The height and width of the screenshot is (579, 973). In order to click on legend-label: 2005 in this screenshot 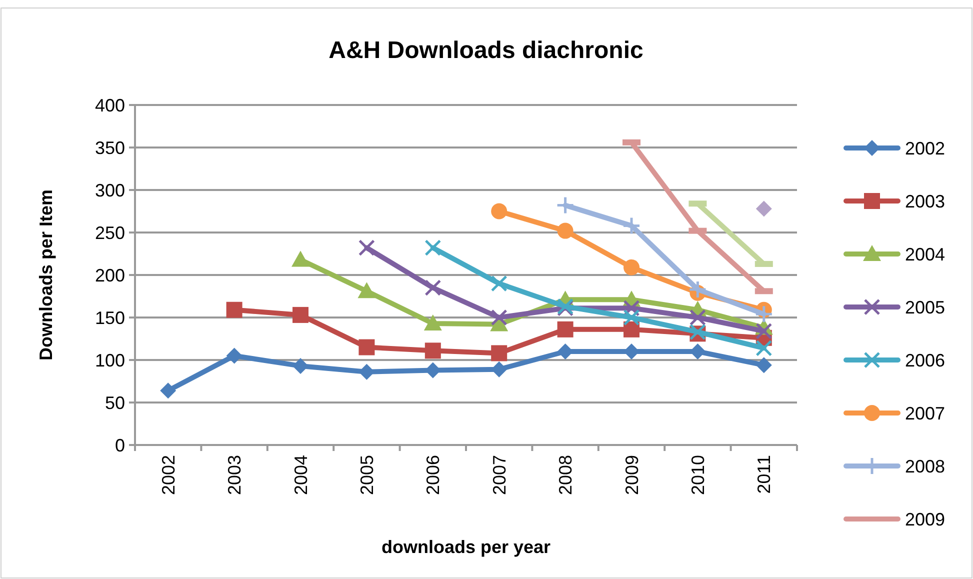, I will do `click(925, 307)`.